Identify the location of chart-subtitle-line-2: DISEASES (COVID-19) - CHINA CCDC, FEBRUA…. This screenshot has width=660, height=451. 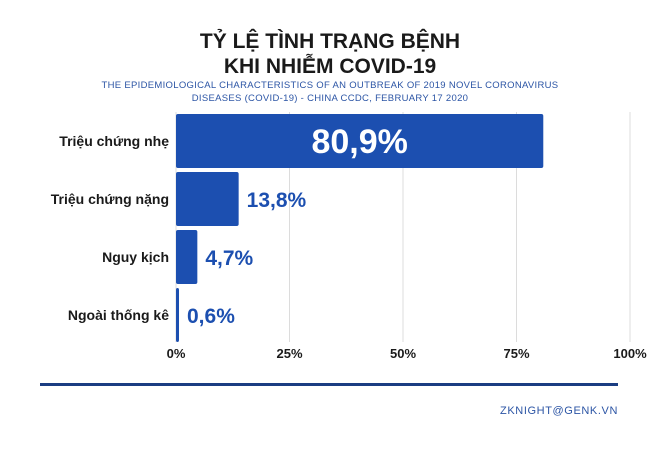
(330, 98).